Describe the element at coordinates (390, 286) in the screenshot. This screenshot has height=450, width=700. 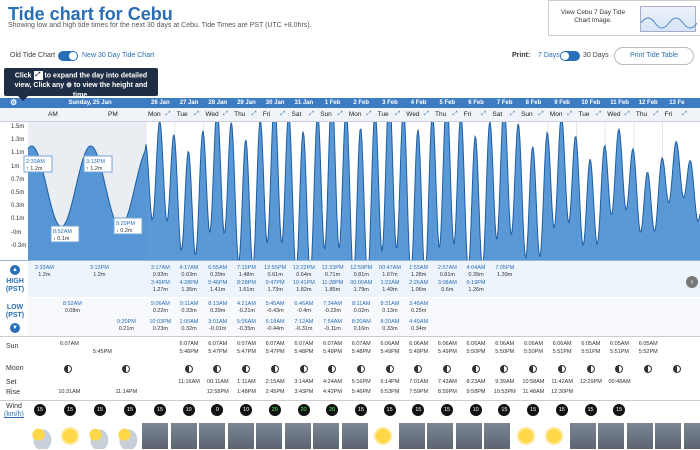
I see `high-tide-cell: 1:22AM 1.49m` at that location.